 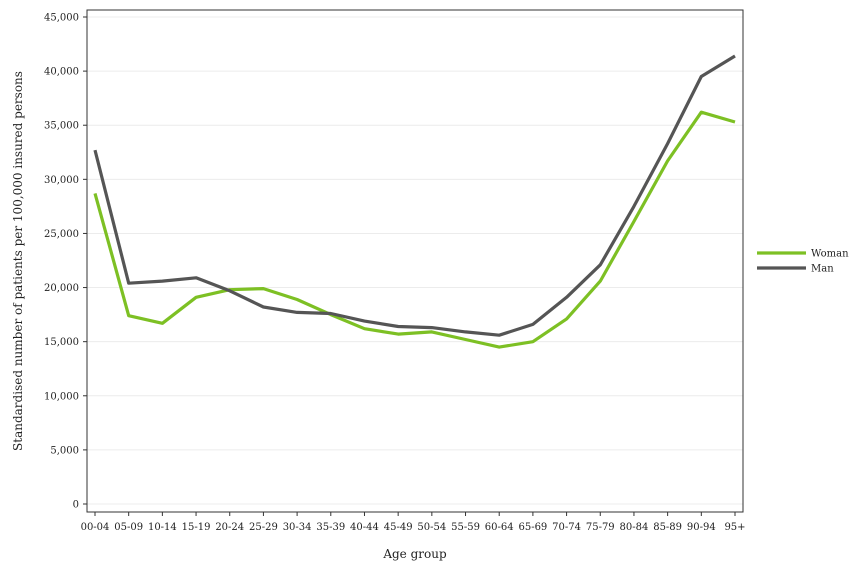 I want to click on x-tick-label: 30-34, so click(x=297, y=527).